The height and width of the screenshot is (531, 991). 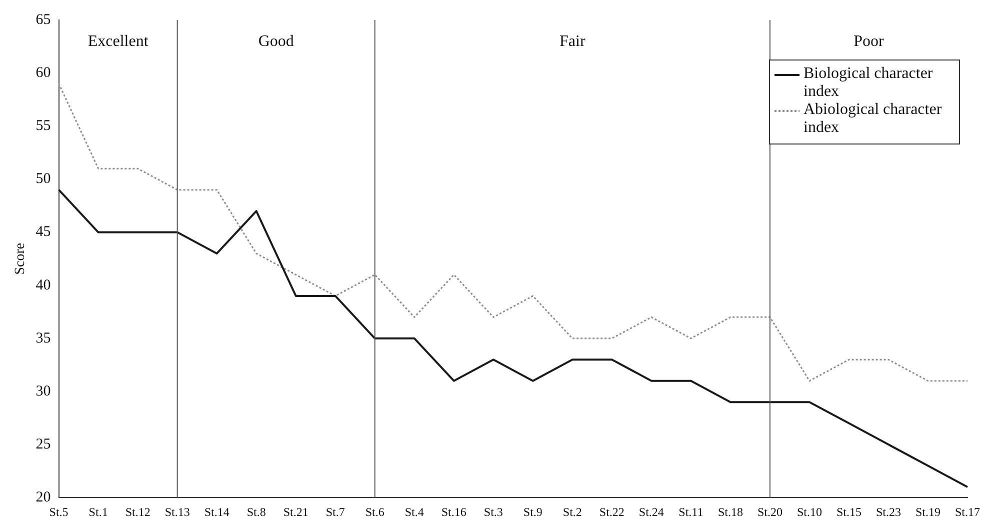 What do you see at coordinates (872, 118) in the screenshot?
I see `legend-label: Abiological character index` at bounding box center [872, 118].